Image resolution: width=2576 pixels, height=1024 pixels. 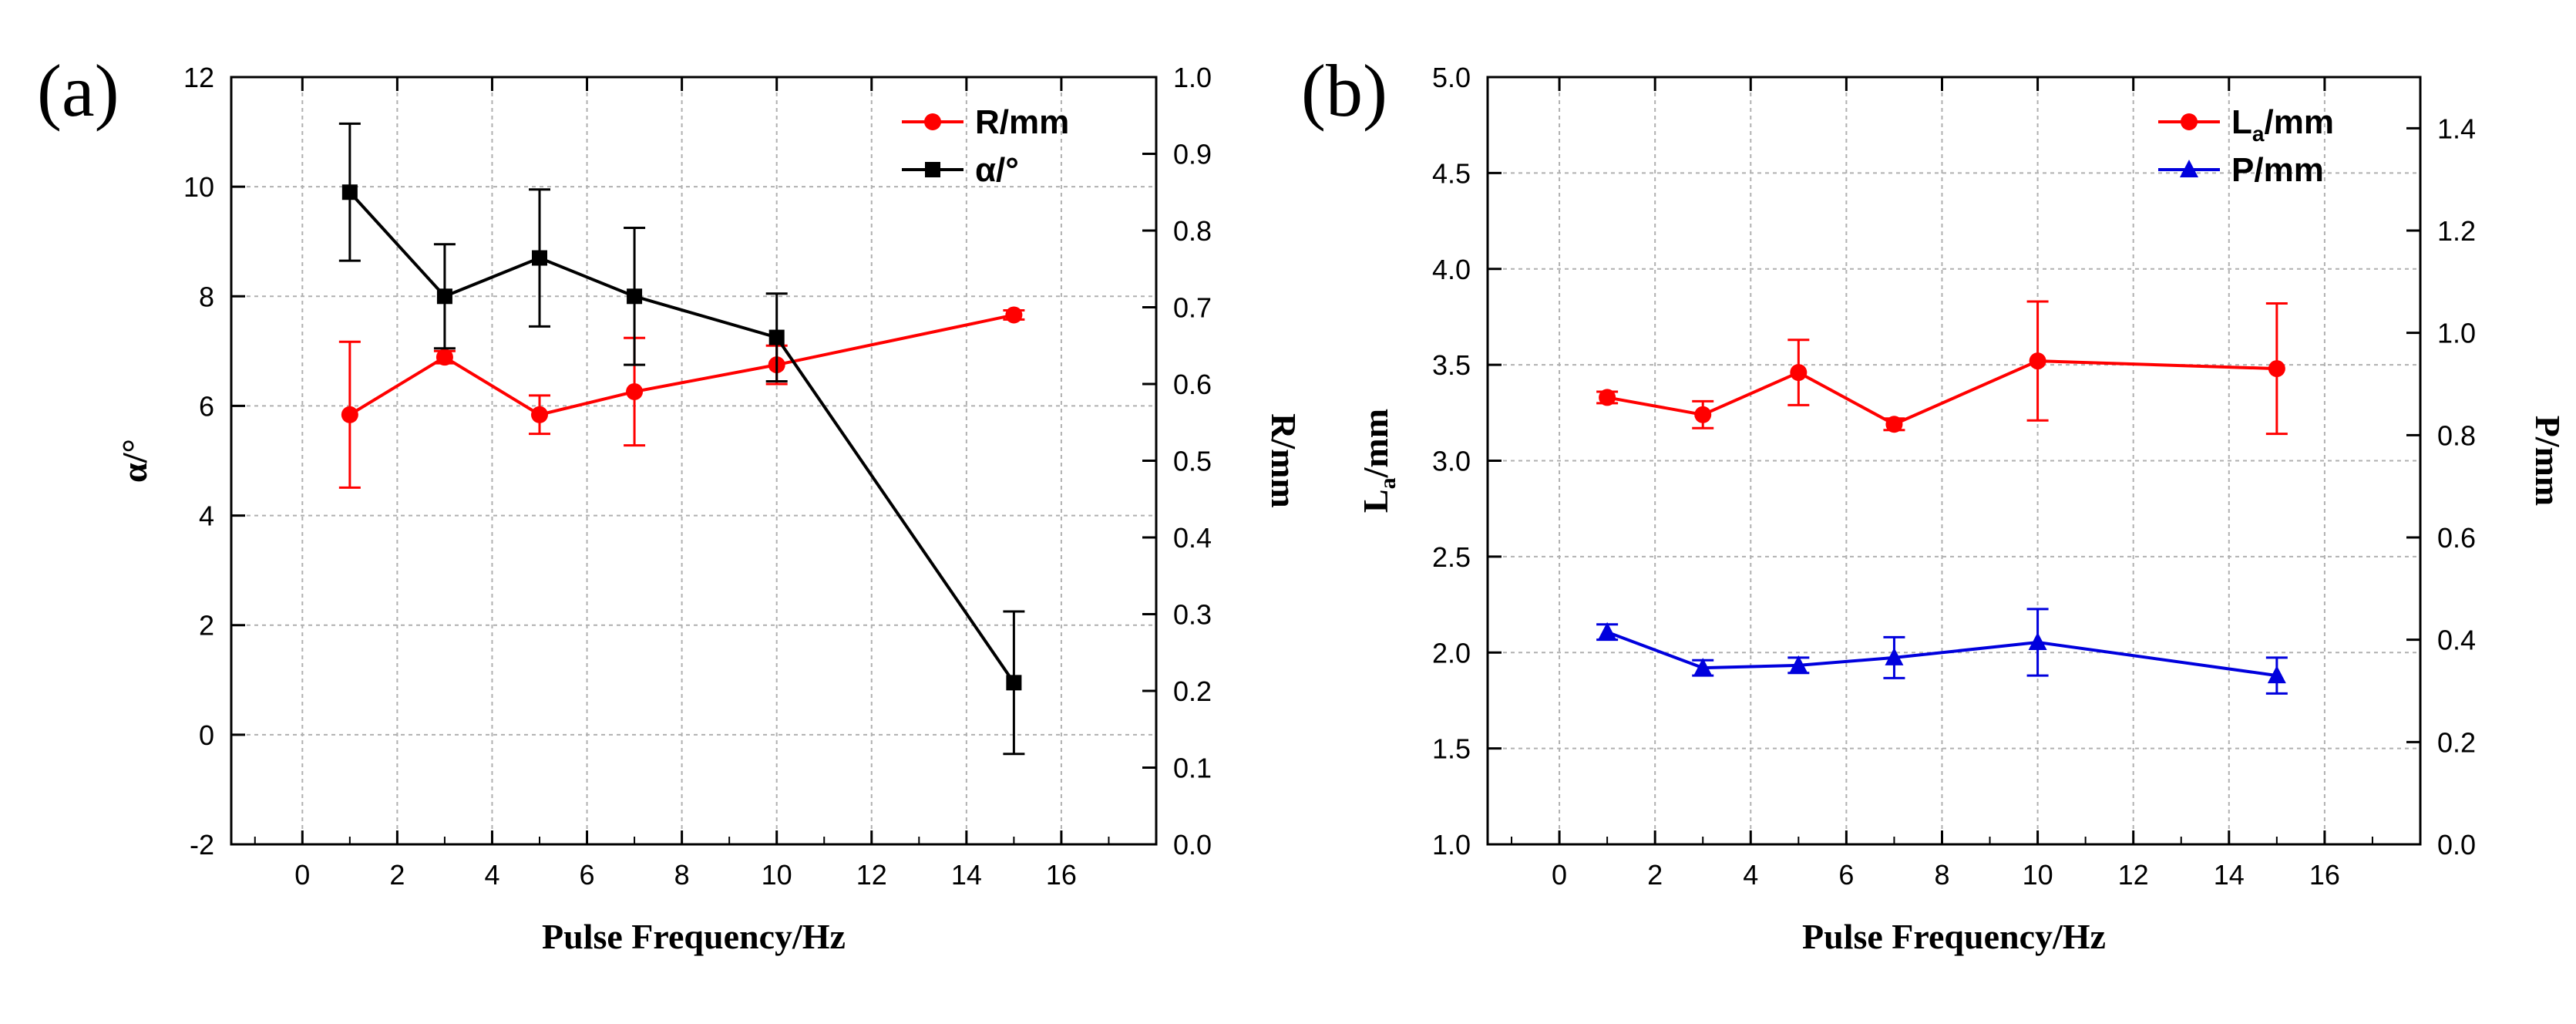 I want to click on right-tick-label: 0.2, so click(x=1192, y=691).